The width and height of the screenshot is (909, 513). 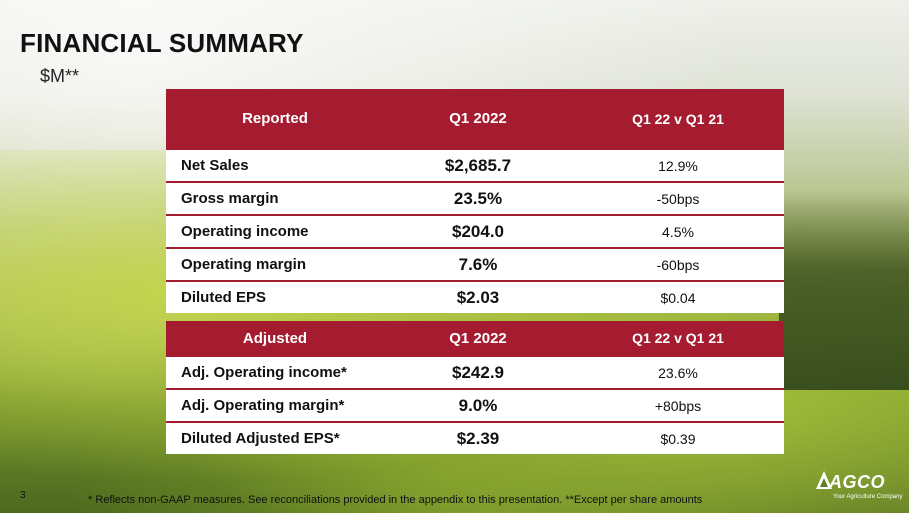 I want to click on row-change: $0.04, so click(x=678, y=297).